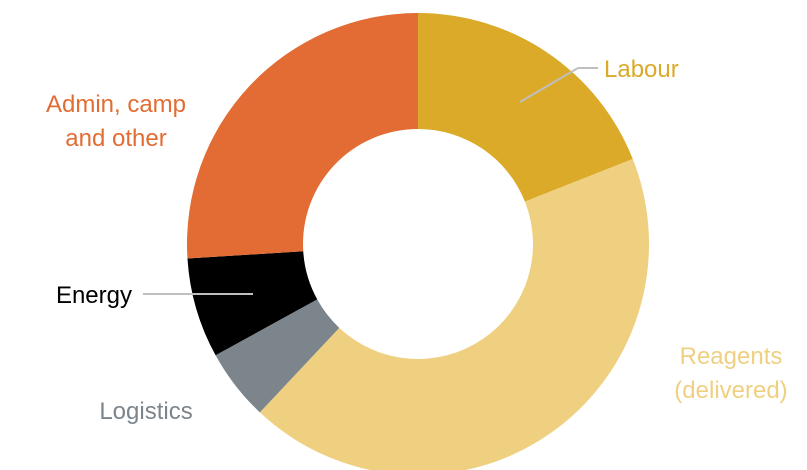 The width and height of the screenshot is (807, 470). I want to click on slice-logistics, so click(277, 356).